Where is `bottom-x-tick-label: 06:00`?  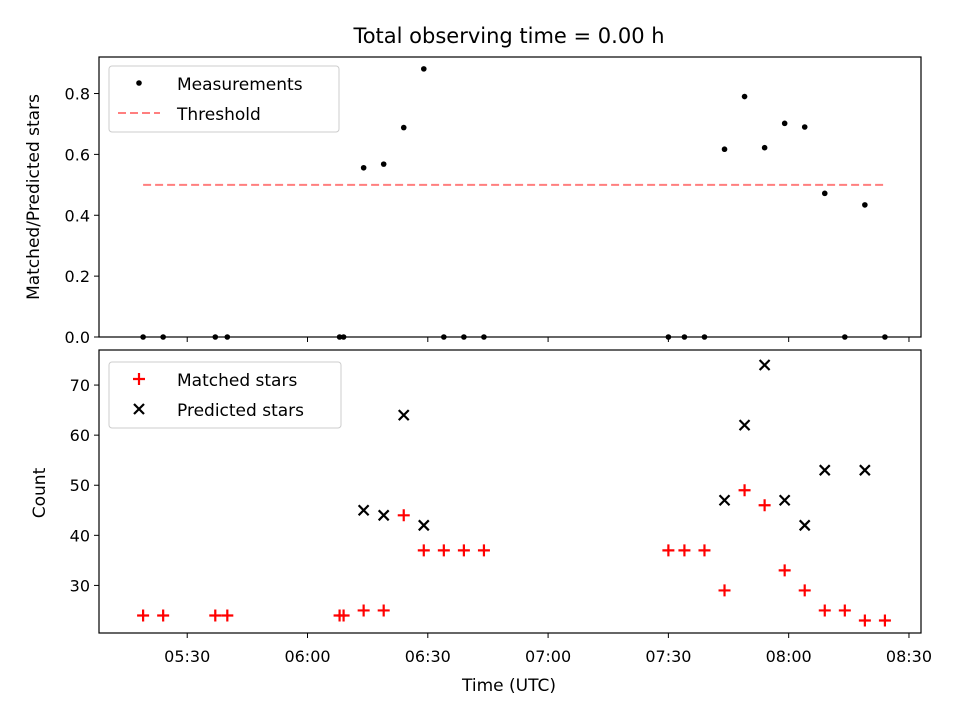 bottom-x-tick-label: 06:00 is located at coordinates (307, 656).